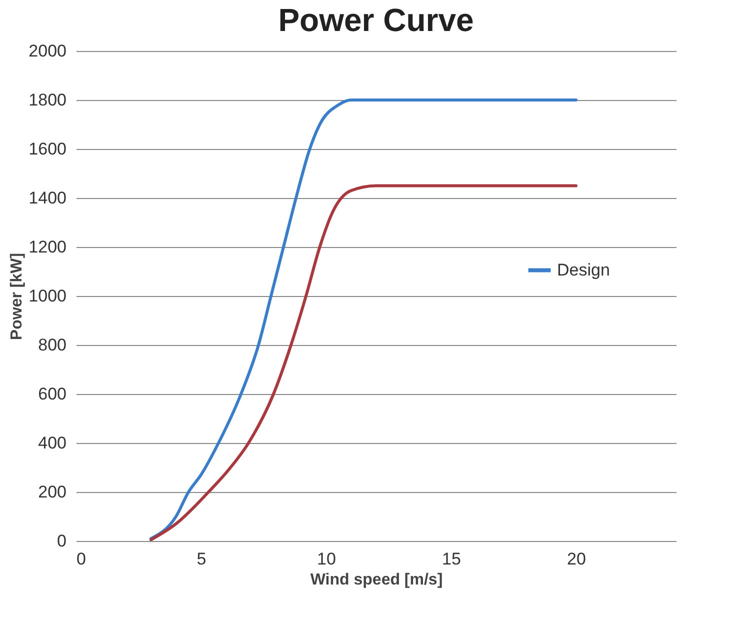 The height and width of the screenshot is (628, 731). I want to click on x-tick-label: 20, so click(576, 559).